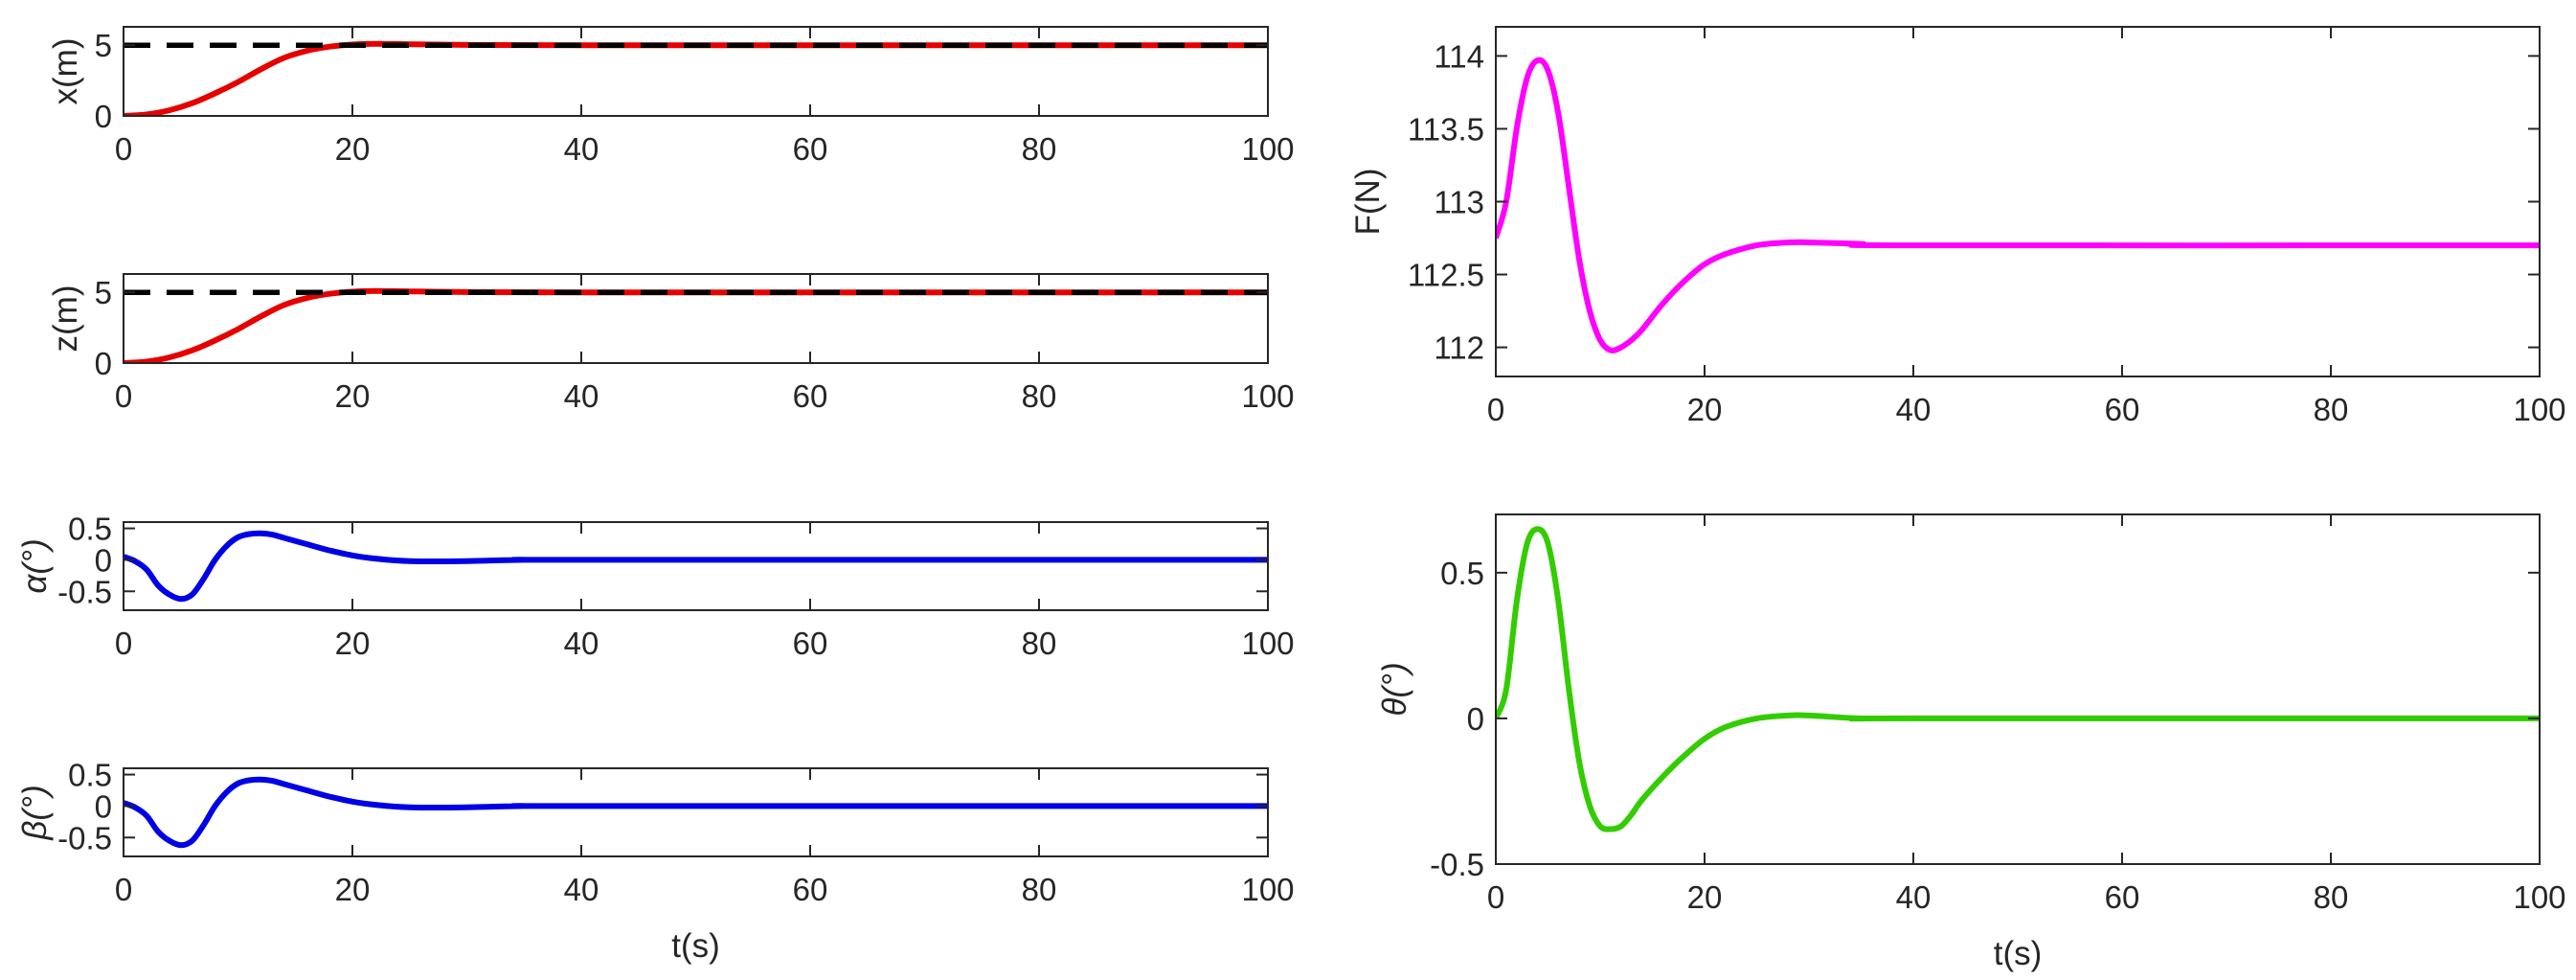 This screenshot has width=2576, height=980. I want to click on x-tick-label-alpha: 80, so click(1039, 643).